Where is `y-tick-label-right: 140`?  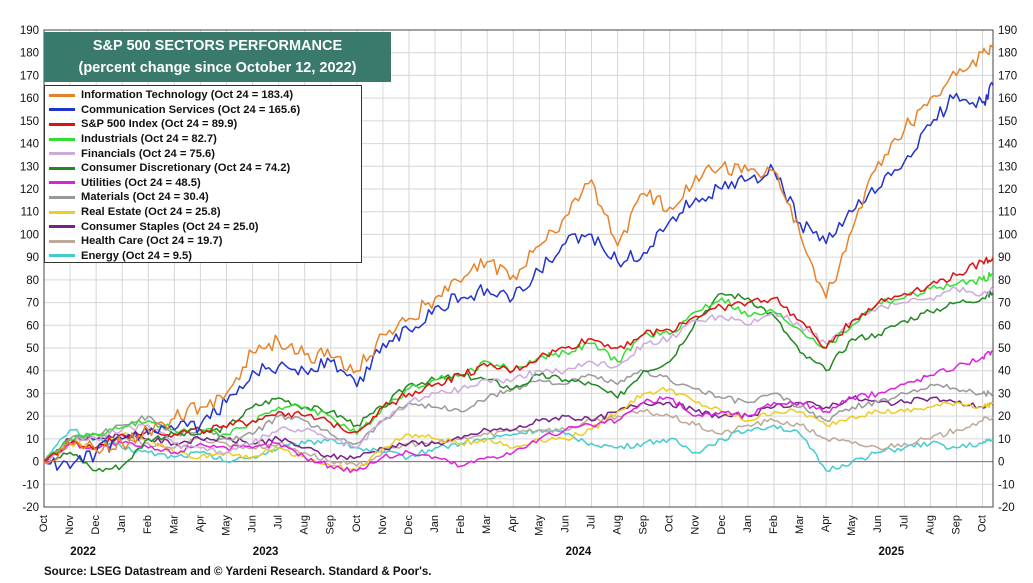
y-tick-label-right: 140 is located at coordinates (1007, 145).